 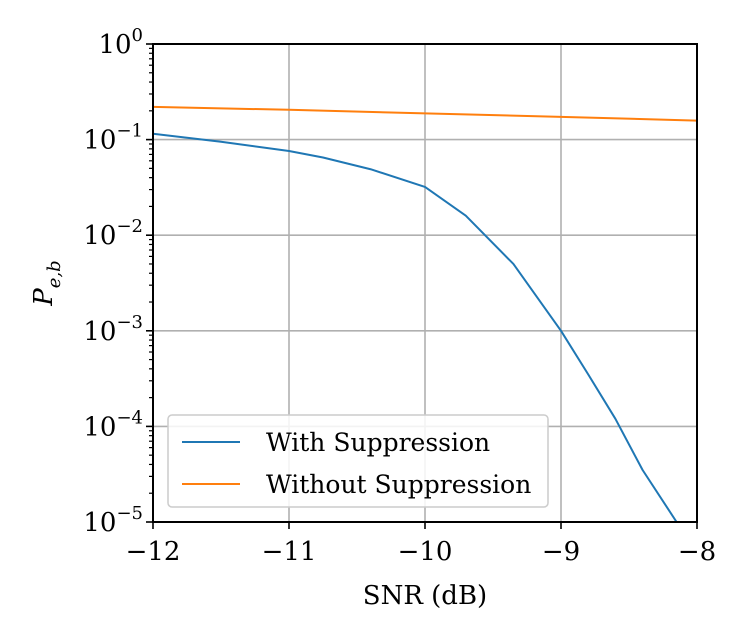 I want to click on without-suppression-line, so click(x=425, y=113).